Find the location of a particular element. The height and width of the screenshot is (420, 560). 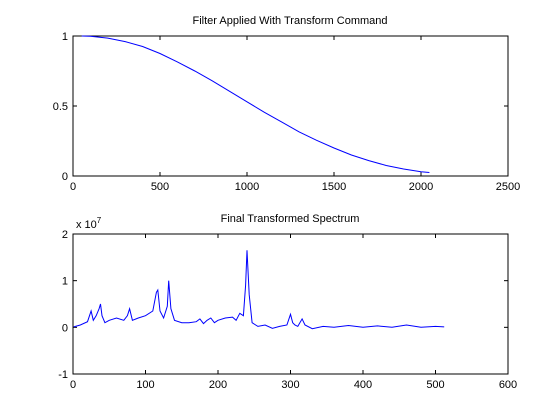

x-tick-label: 2000 is located at coordinates (421, 187).